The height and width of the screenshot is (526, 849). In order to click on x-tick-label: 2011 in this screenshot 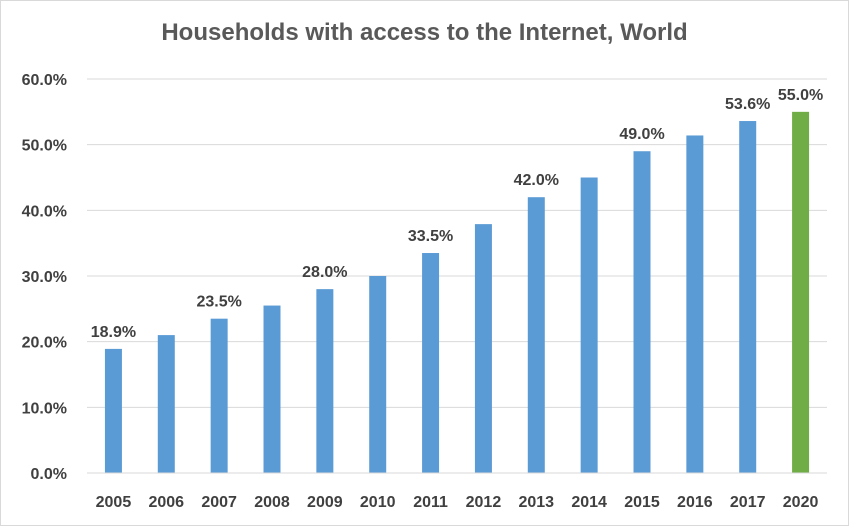, I will do `click(430, 502)`.